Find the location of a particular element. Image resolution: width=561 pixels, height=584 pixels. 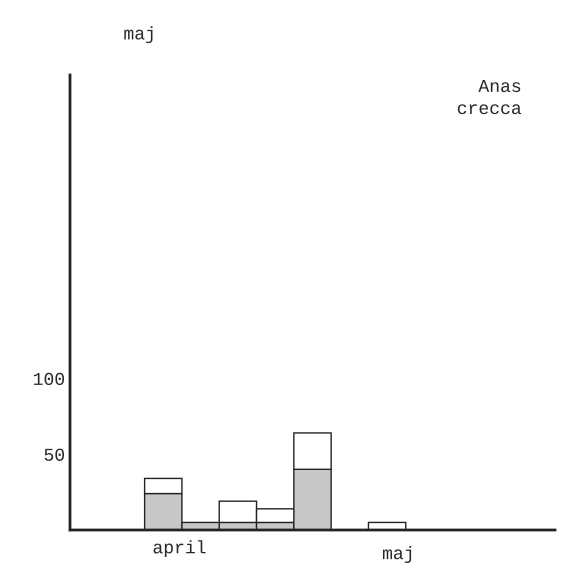

text: april is located at coordinates (180, 549).